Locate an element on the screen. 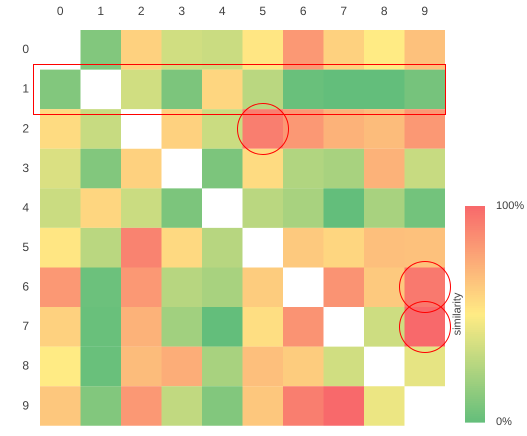  y-tick-label: 5 is located at coordinates (26, 247).